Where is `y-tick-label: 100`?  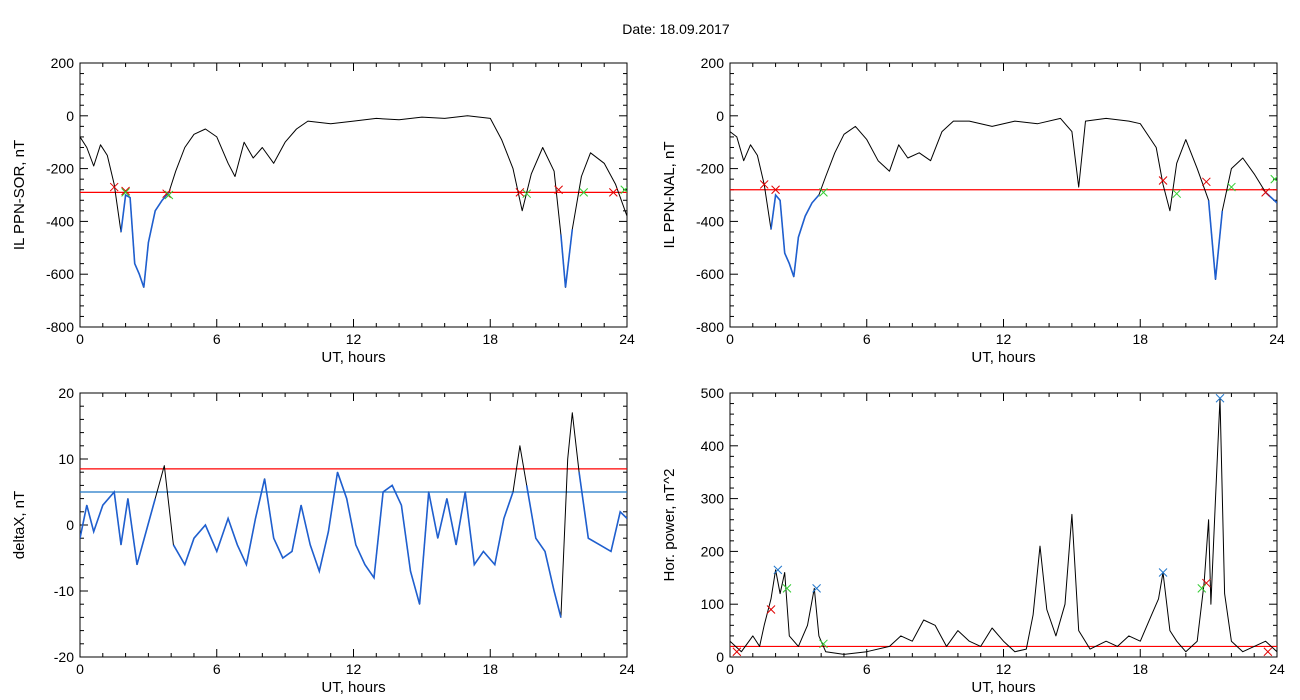
y-tick-label: 100 is located at coordinates (713, 604).